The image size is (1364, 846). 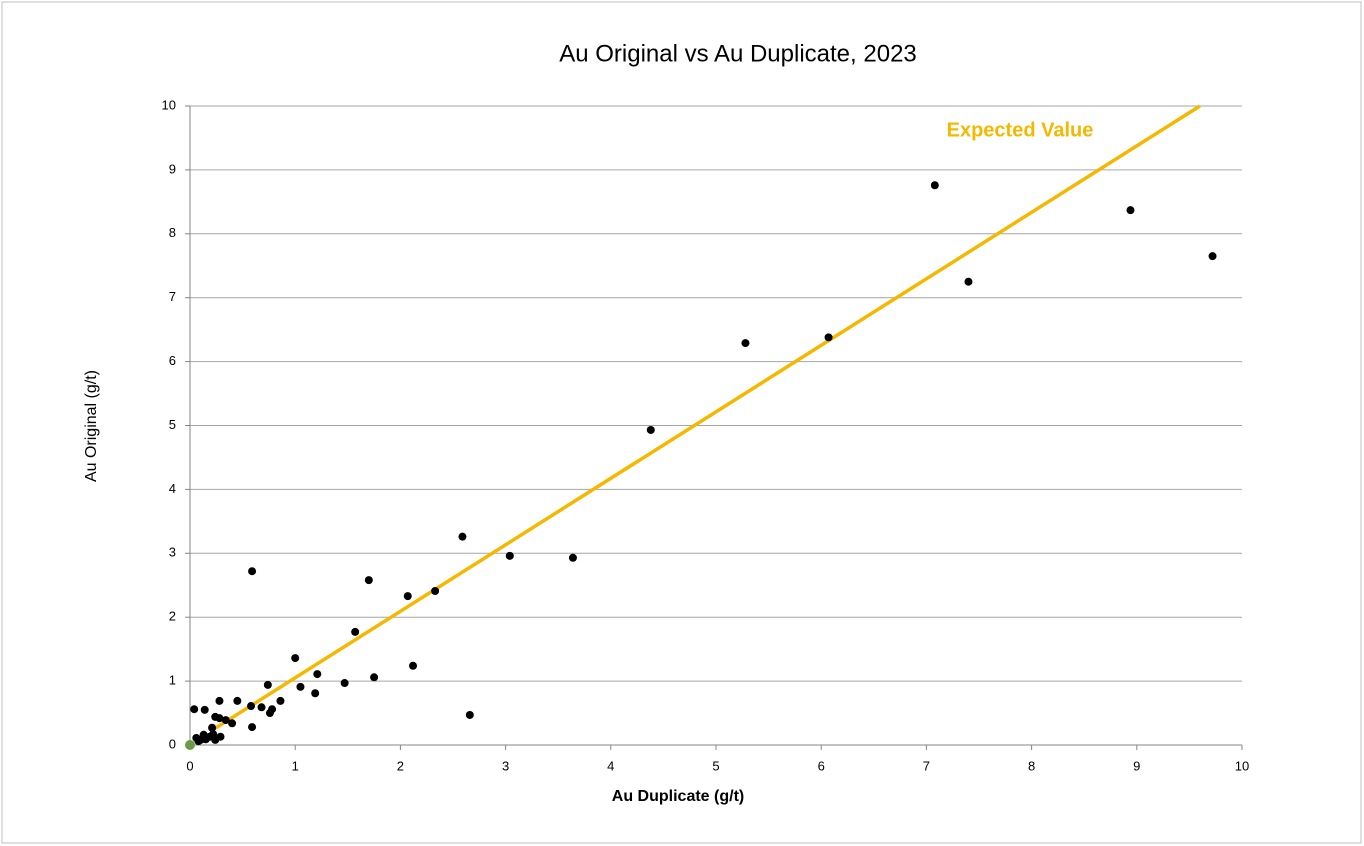 What do you see at coordinates (172, 552) in the screenshot?
I see `y-tick-label: 3` at bounding box center [172, 552].